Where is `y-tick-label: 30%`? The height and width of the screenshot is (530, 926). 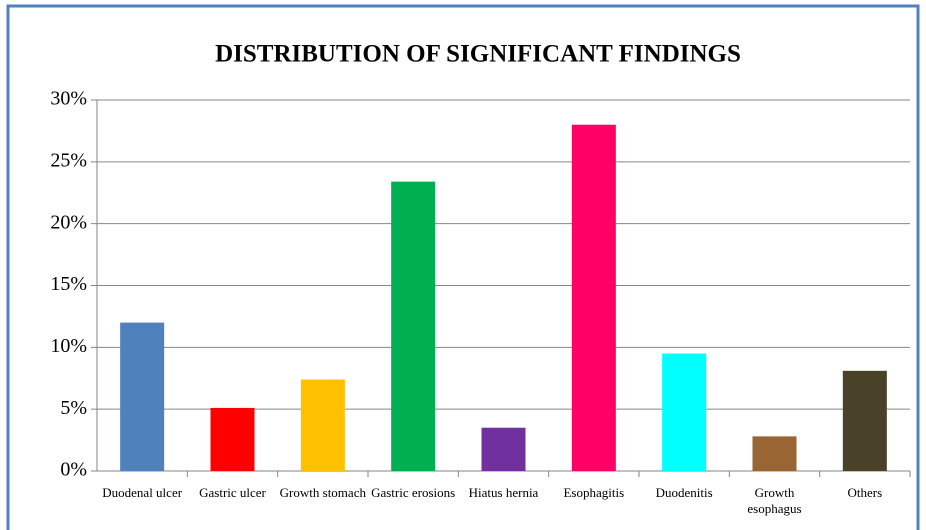
y-tick-label: 30% is located at coordinates (68, 99).